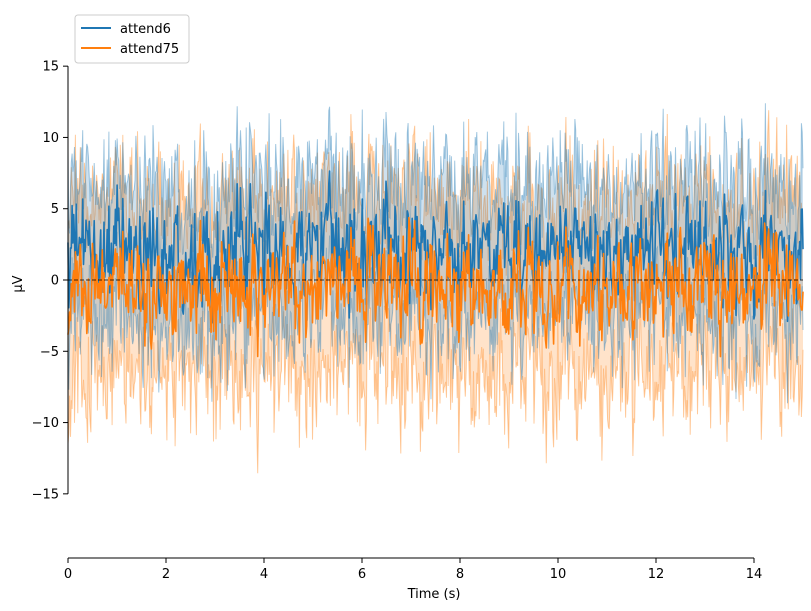  I want to click on x-tick-label: 10, so click(558, 574).